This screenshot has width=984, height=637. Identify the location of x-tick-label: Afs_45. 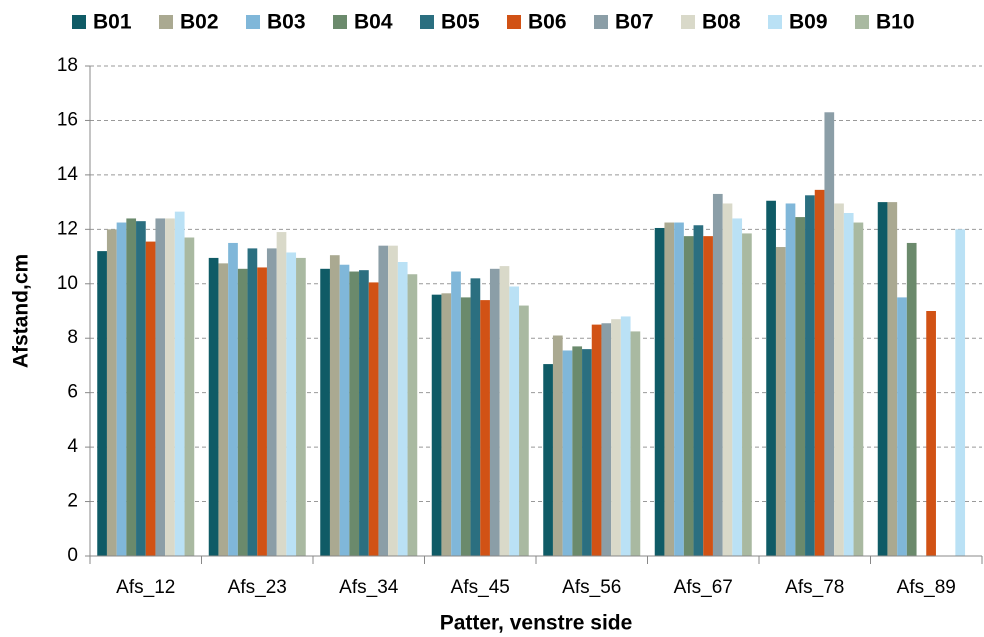
(480, 587).